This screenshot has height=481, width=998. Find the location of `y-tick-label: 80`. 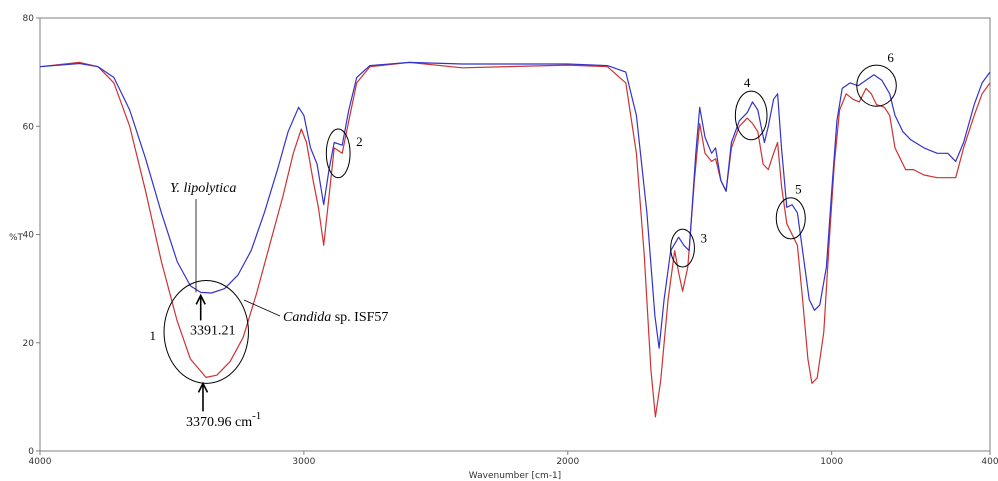

y-tick-label: 80 is located at coordinates (29, 19).